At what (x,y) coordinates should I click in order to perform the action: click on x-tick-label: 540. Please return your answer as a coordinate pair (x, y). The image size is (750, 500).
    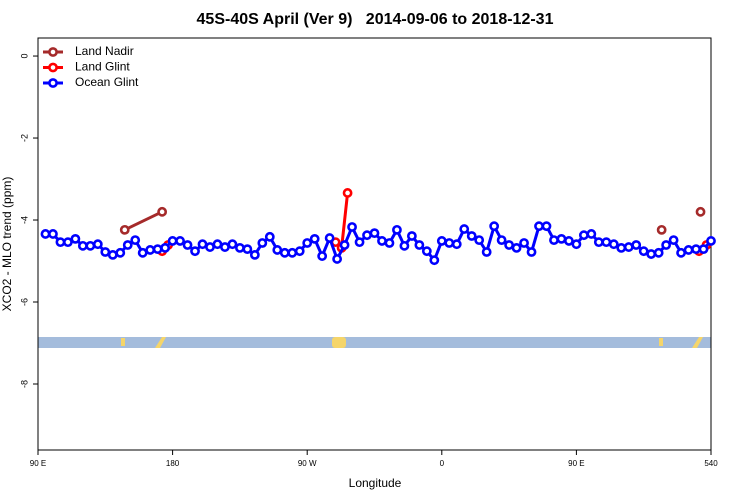
    Looking at the image, I should click on (711, 463).